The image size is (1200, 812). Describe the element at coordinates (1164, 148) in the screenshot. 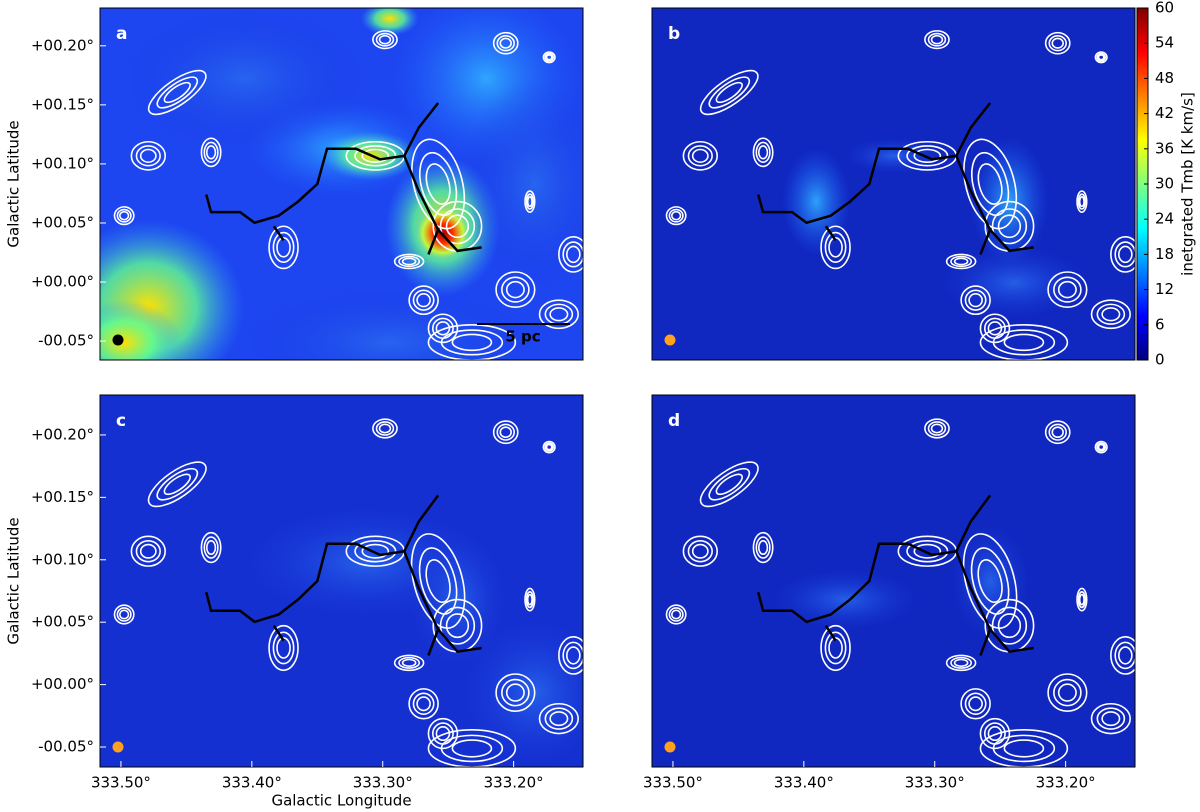

I see `colorbar-tick-label: 36` at that location.